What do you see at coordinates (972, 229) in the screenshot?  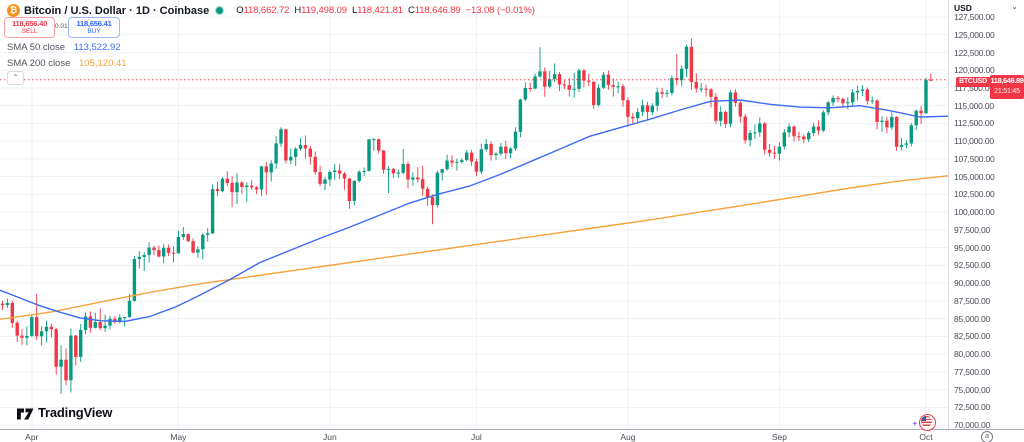 I see `price-tick-label: 97,500.00` at bounding box center [972, 229].